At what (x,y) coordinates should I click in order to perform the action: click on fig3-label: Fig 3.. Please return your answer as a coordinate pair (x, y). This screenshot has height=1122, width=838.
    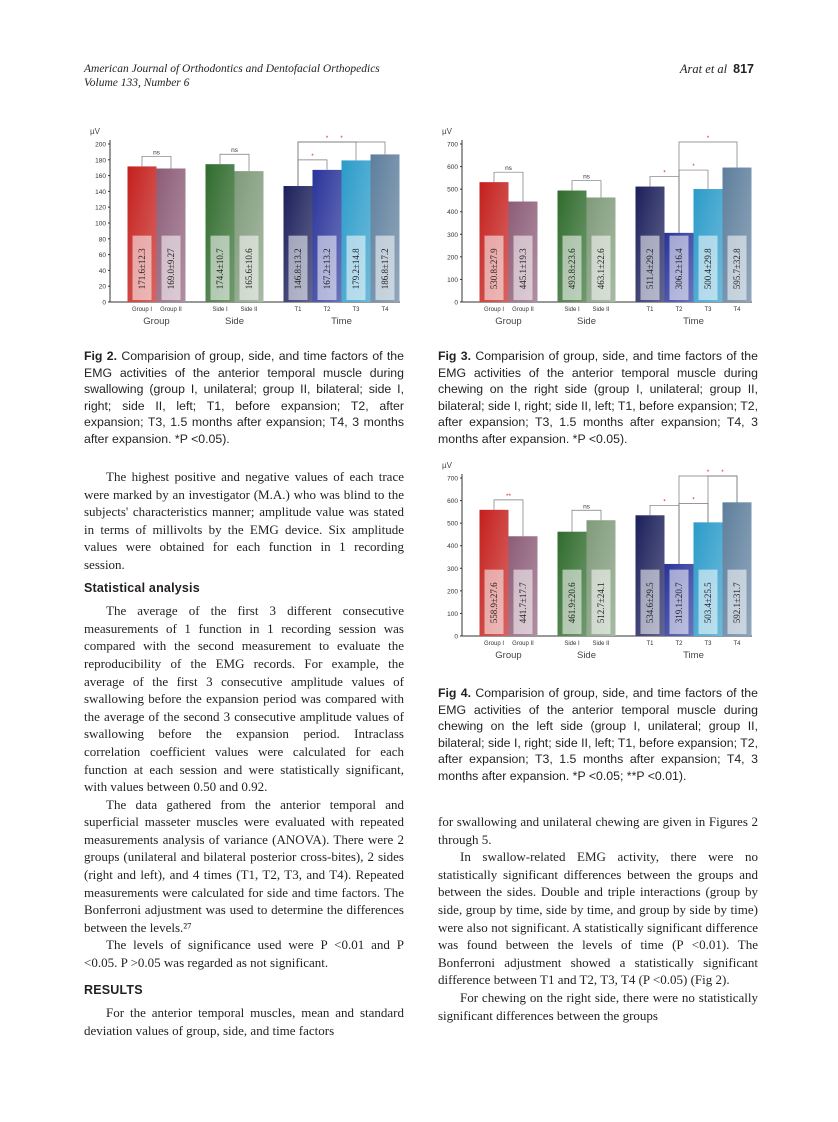
    Looking at the image, I should click on (455, 356).